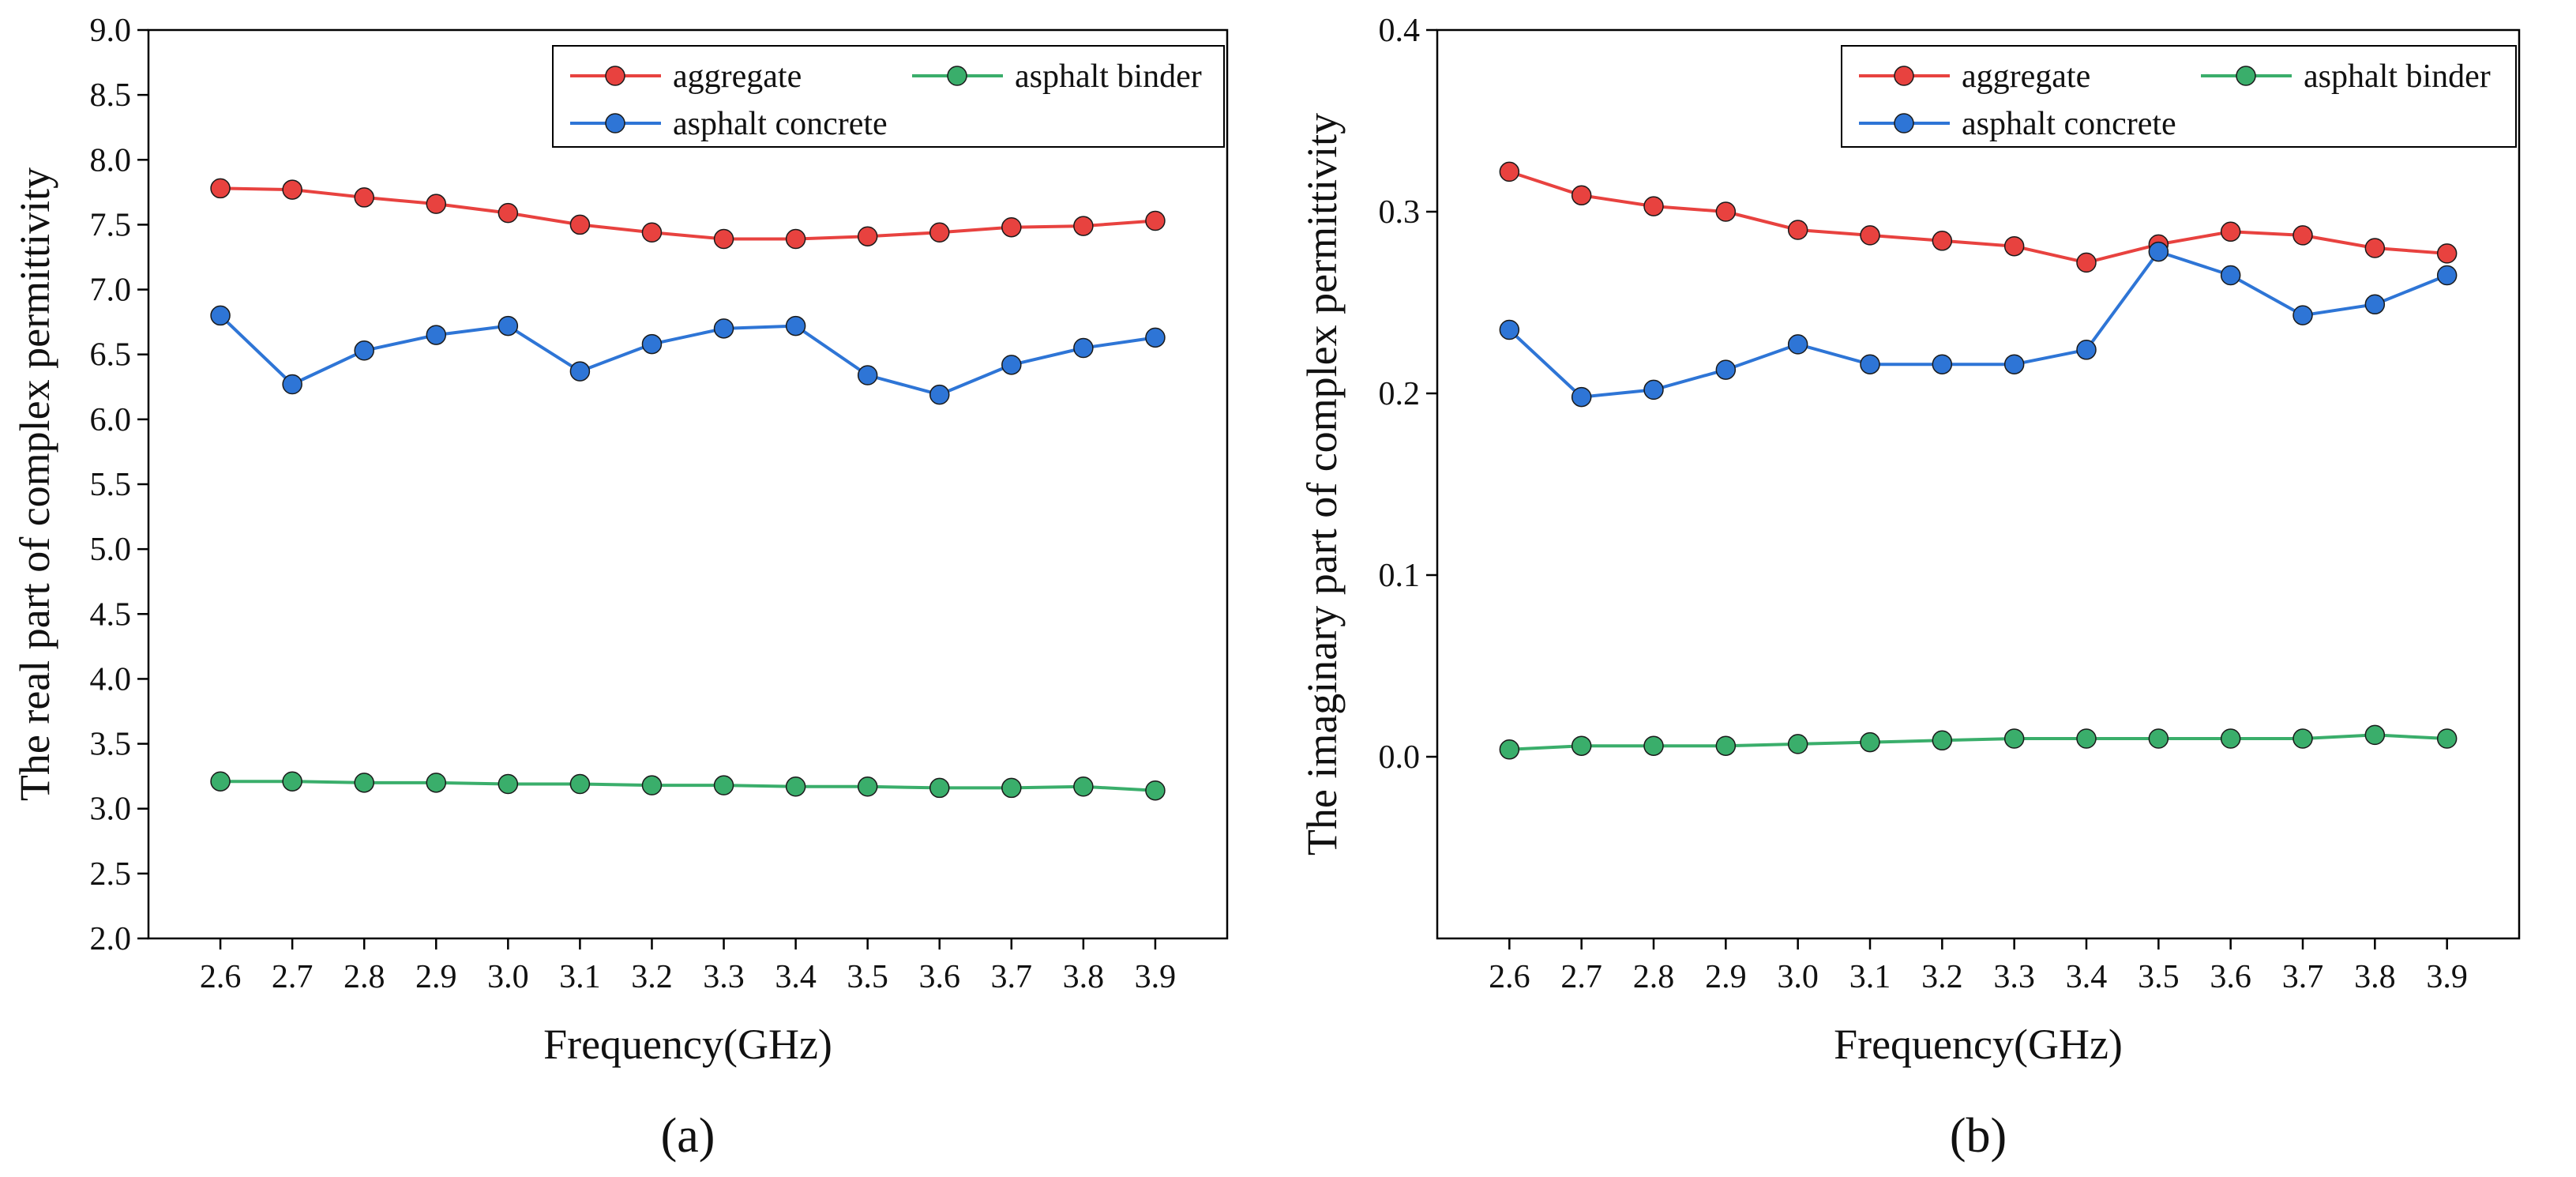 The height and width of the screenshot is (1177, 2576). What do you see at coordinates (111, 355) in the screenshot?
I see `y-tick-label: 6.5` at bounding box center [111, 355].